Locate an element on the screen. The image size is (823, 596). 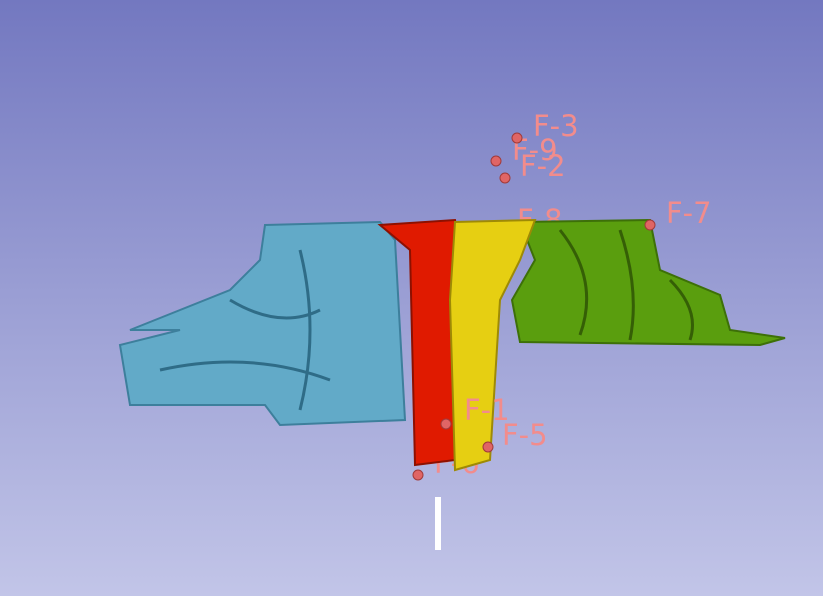
green-segment is located at coordinates (648, 282).